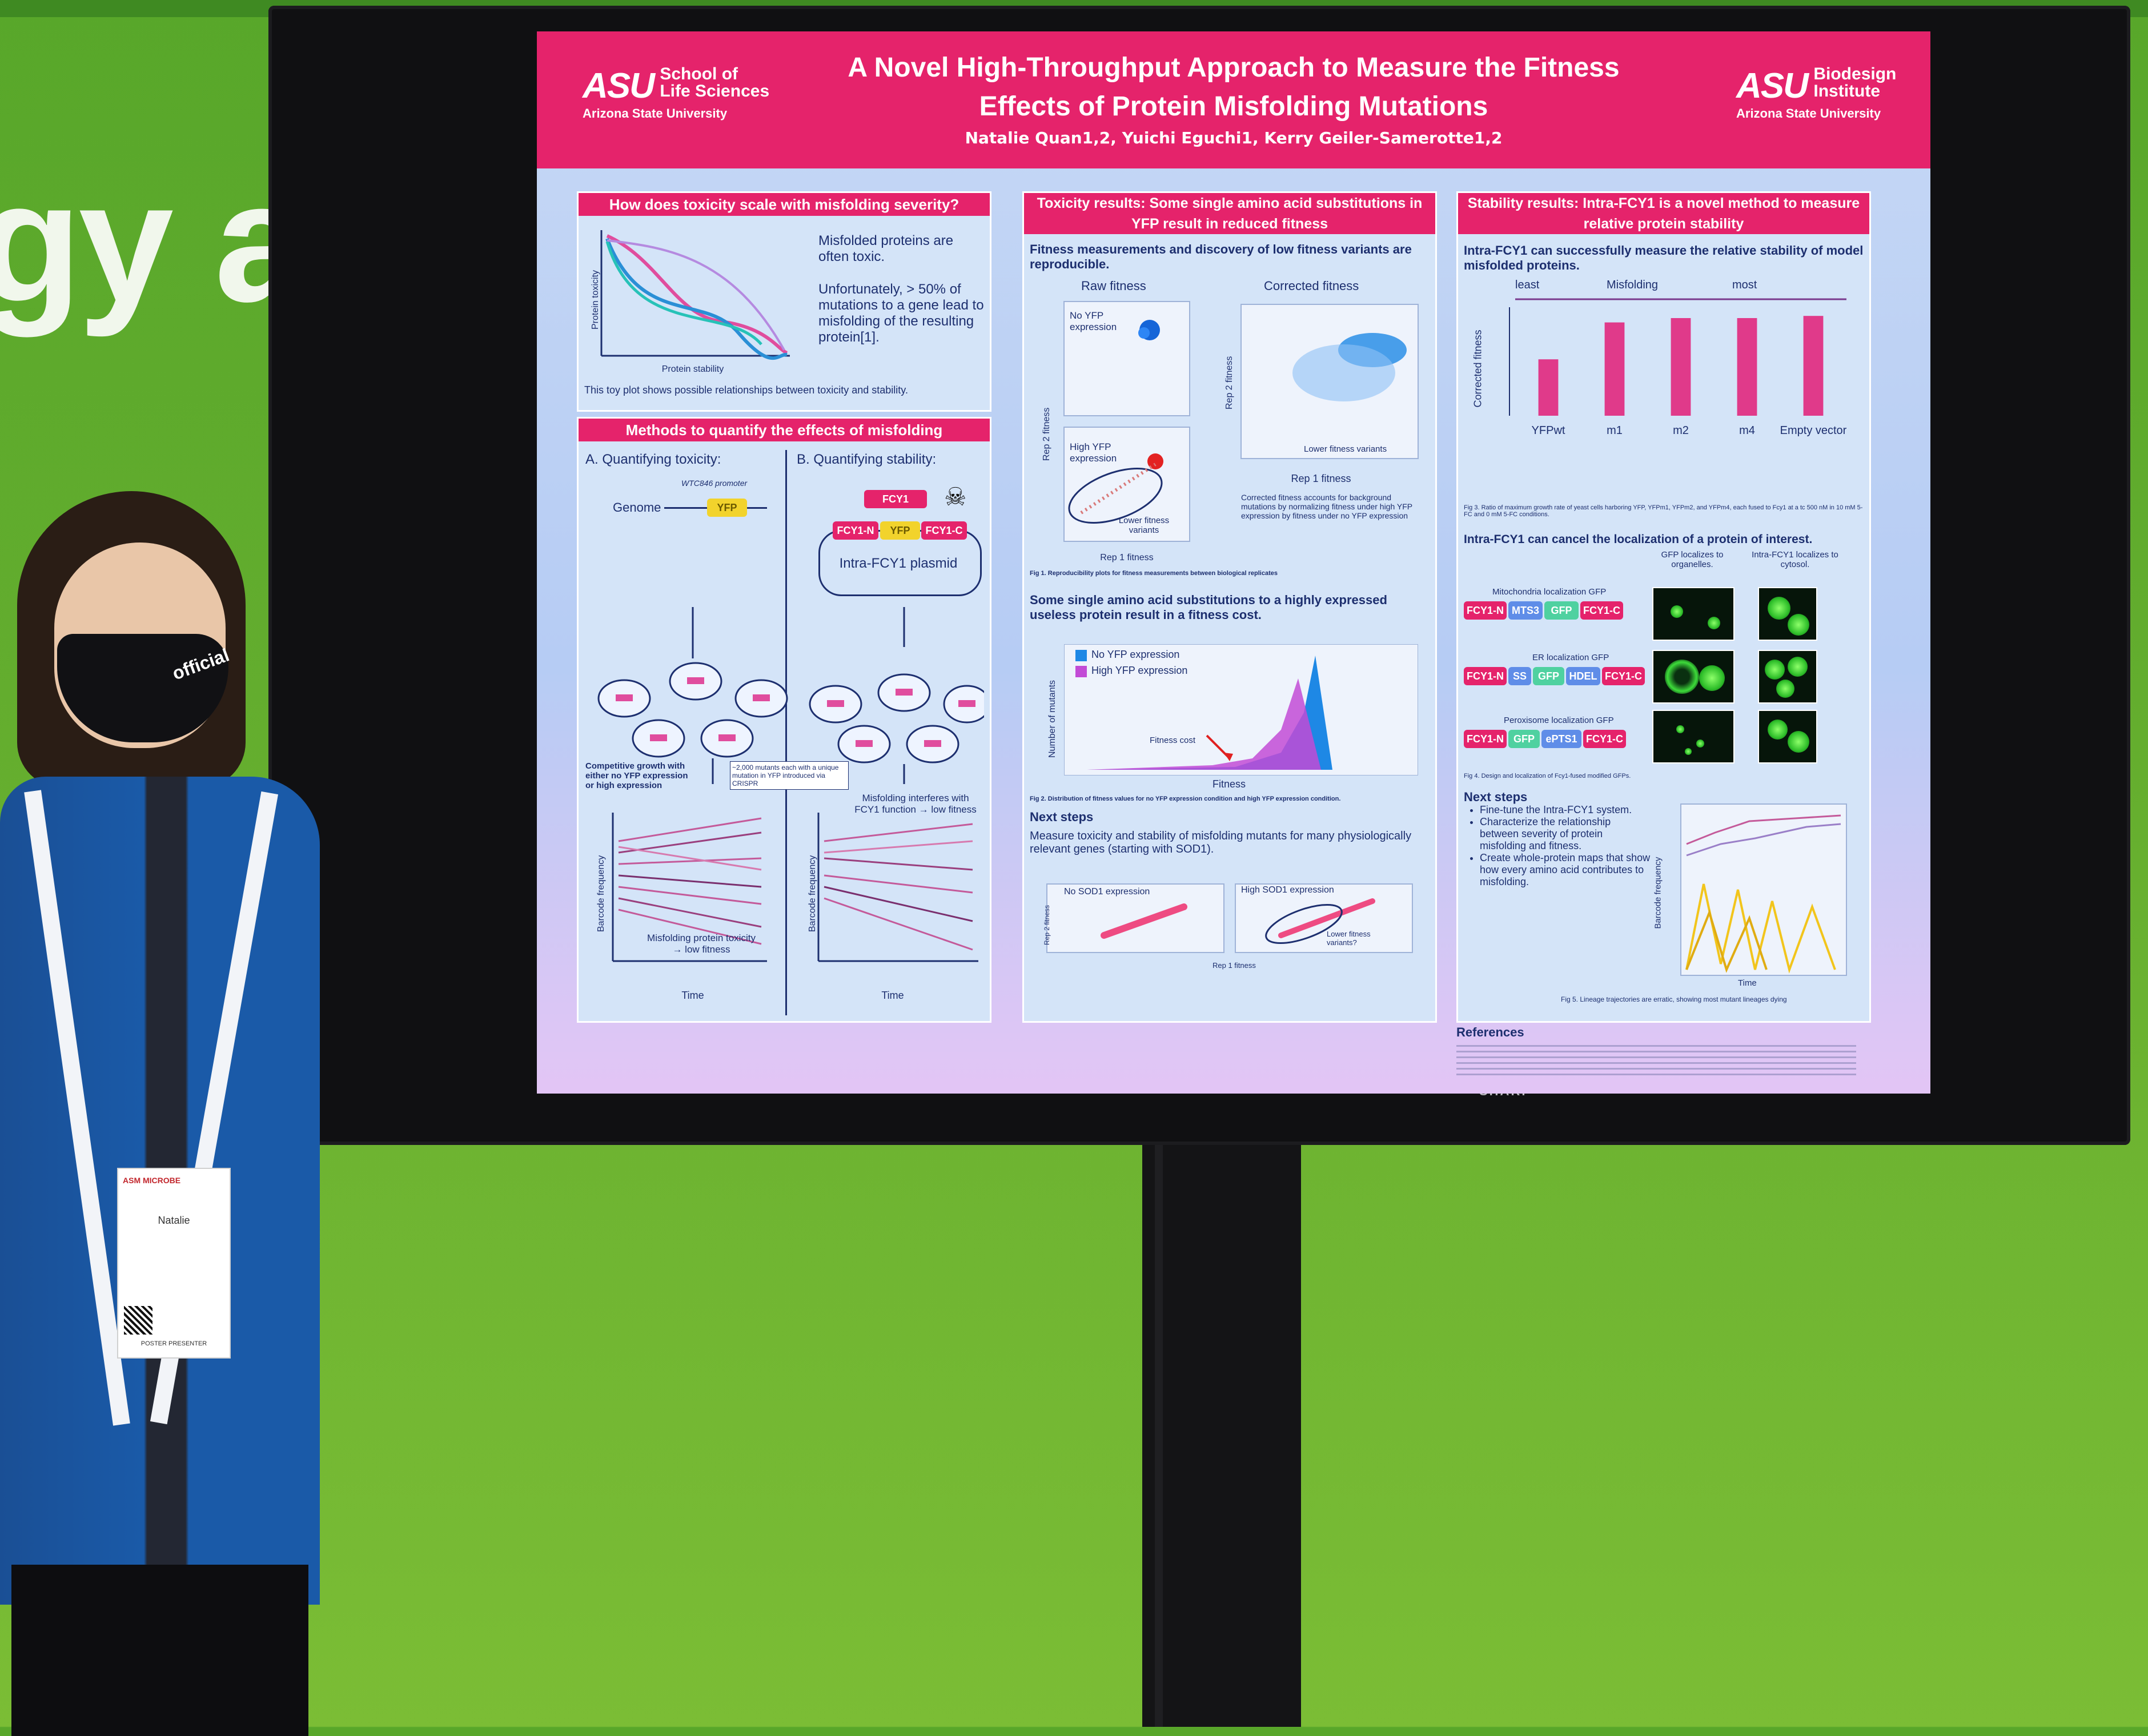 The image size is (2148, 1736). What do you see at coordinates (1813, 366) in the screenshot?
I see `bar-empty-vector` at bounding box center [1813, 366].